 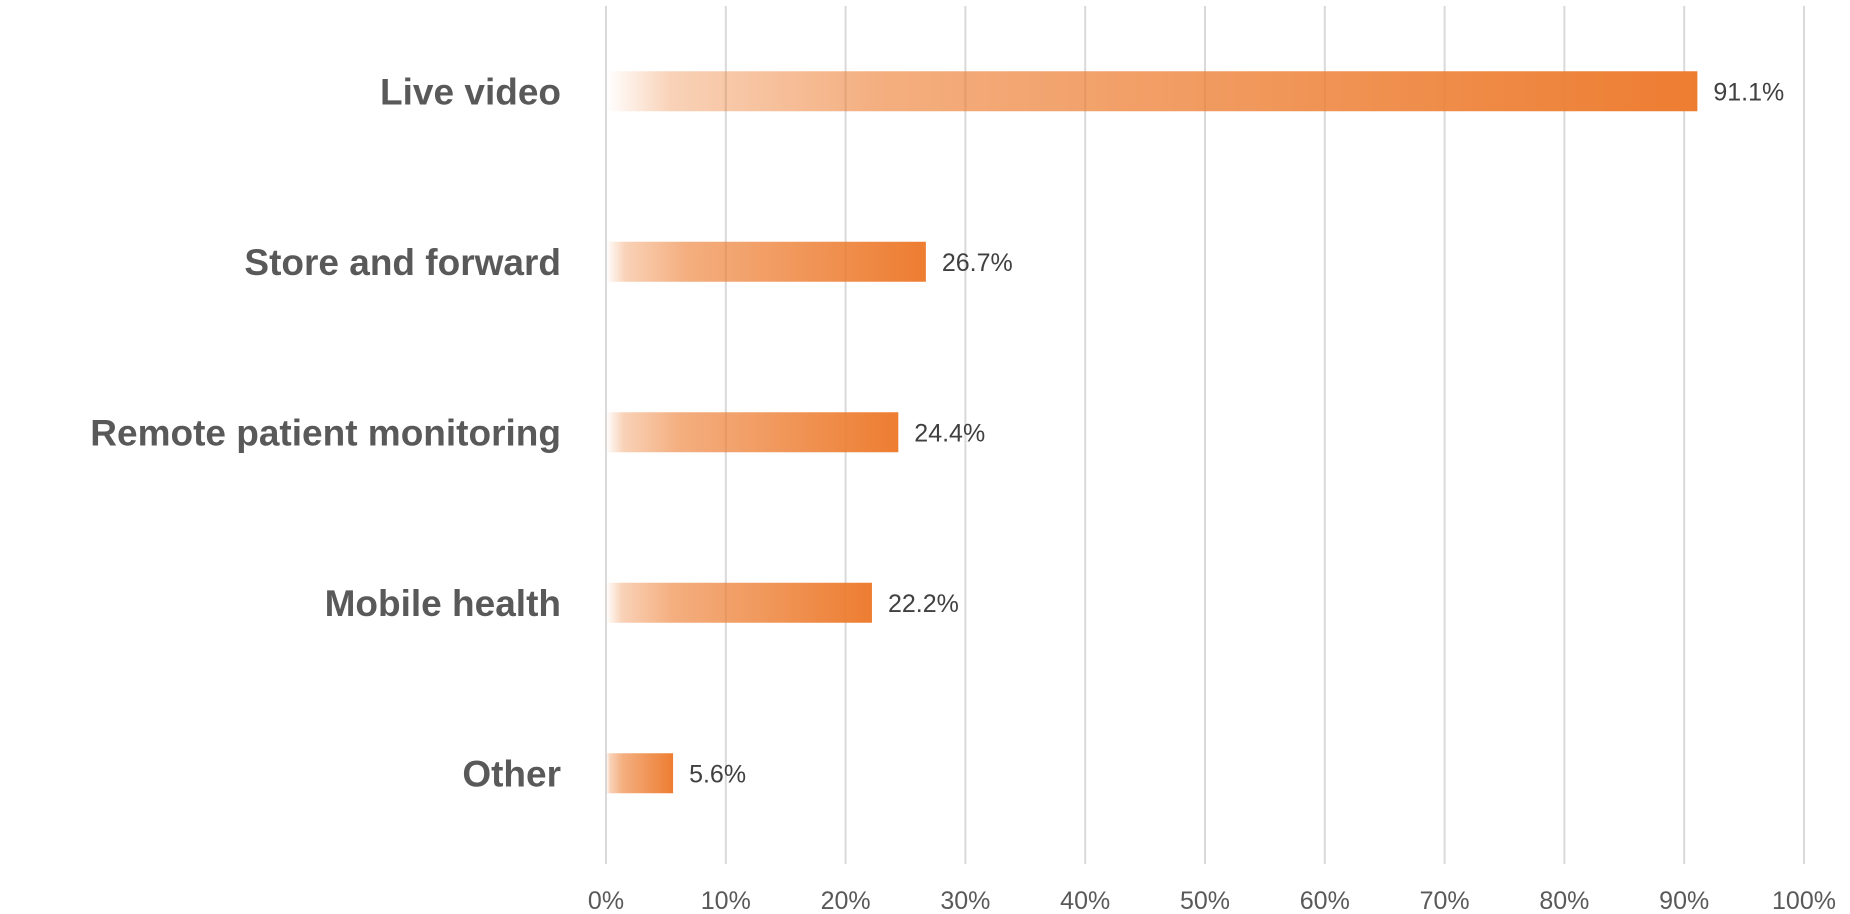 What do you see at coordinates (511, 773) in the screenshot?
I see `category-label: Other` at bounding box center [511, 773].